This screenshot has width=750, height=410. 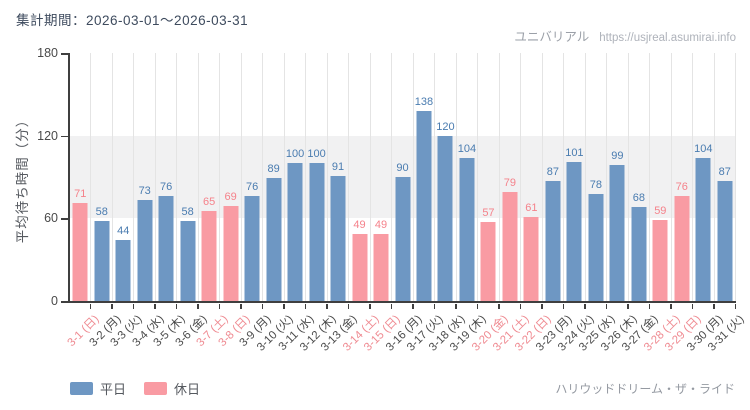 I want to click on bar-column-3-11: 100, so click(x=296, y=181).